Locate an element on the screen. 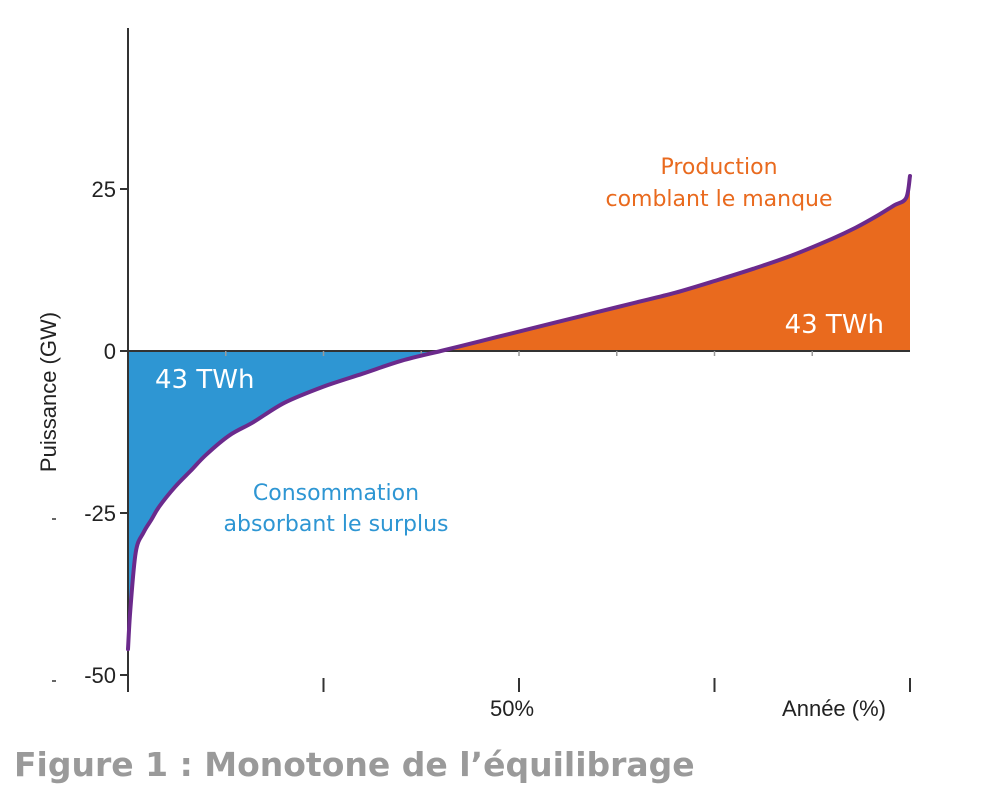 The image size is (1000, 800). consumption-annotation-line1: Consommation is located at coordinates (336, 493).